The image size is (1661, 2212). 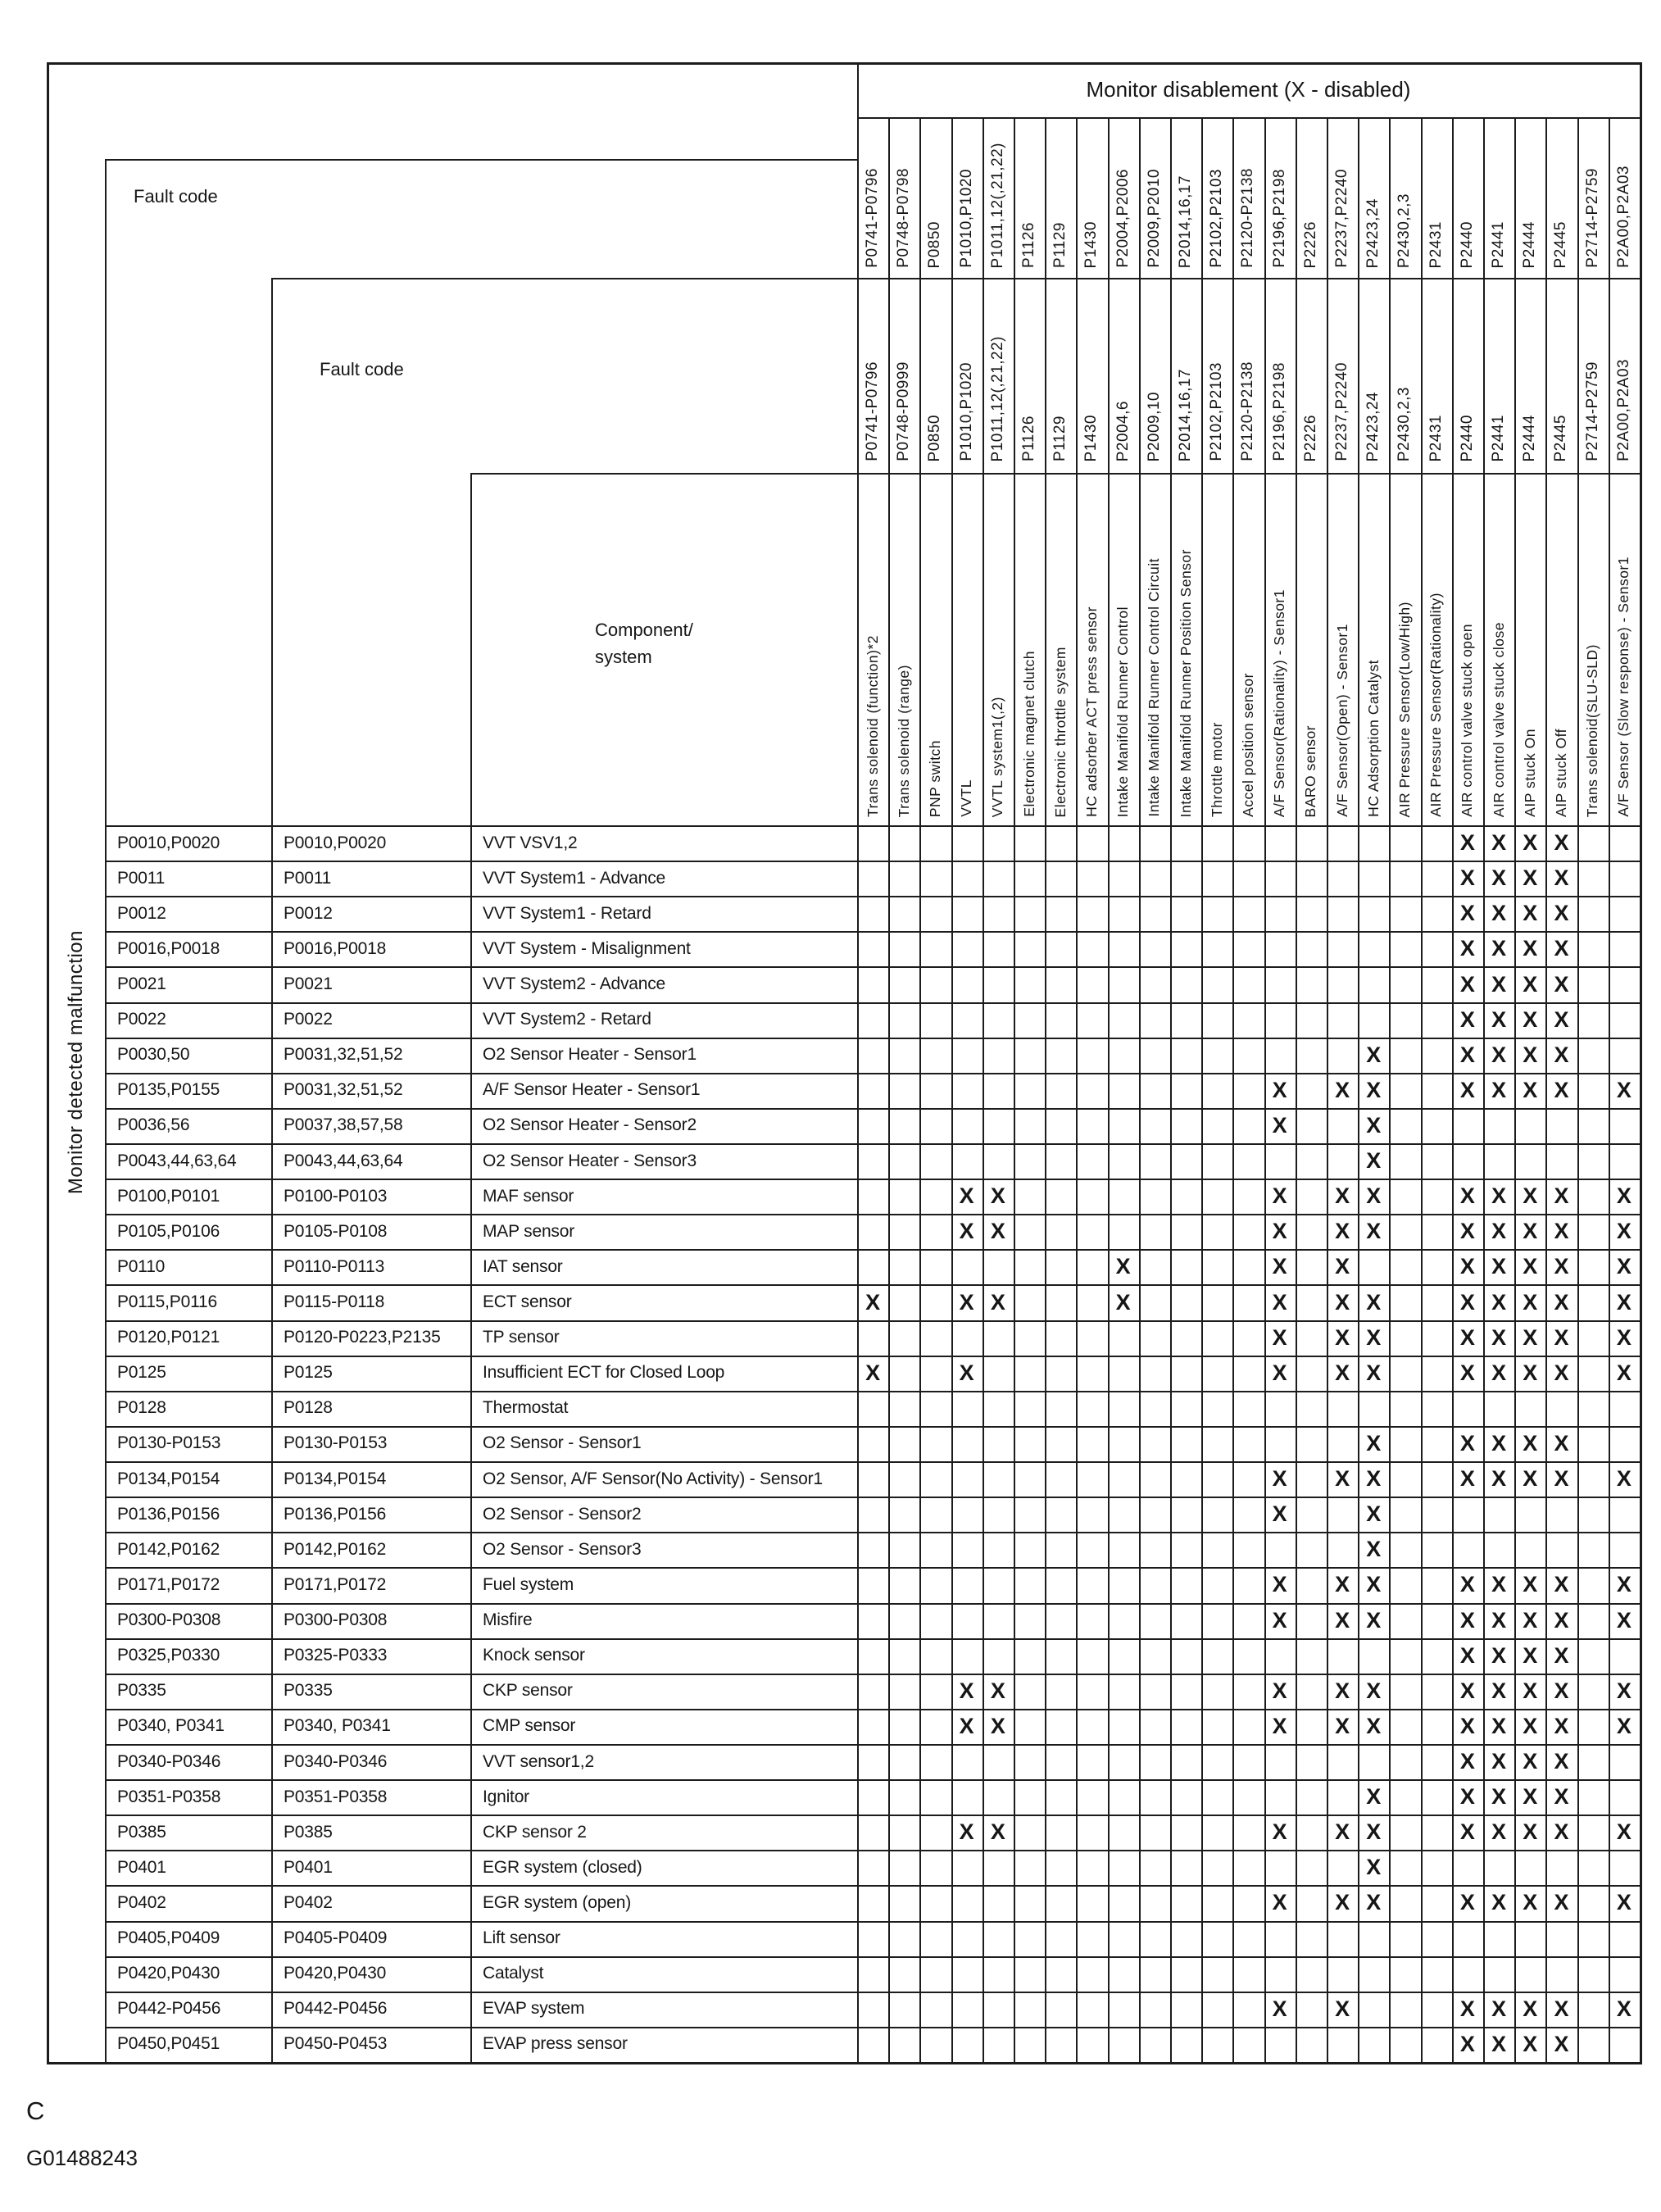 I want to click on rotated-header-text: P2014,16,17, so click(x=1186, y=222).